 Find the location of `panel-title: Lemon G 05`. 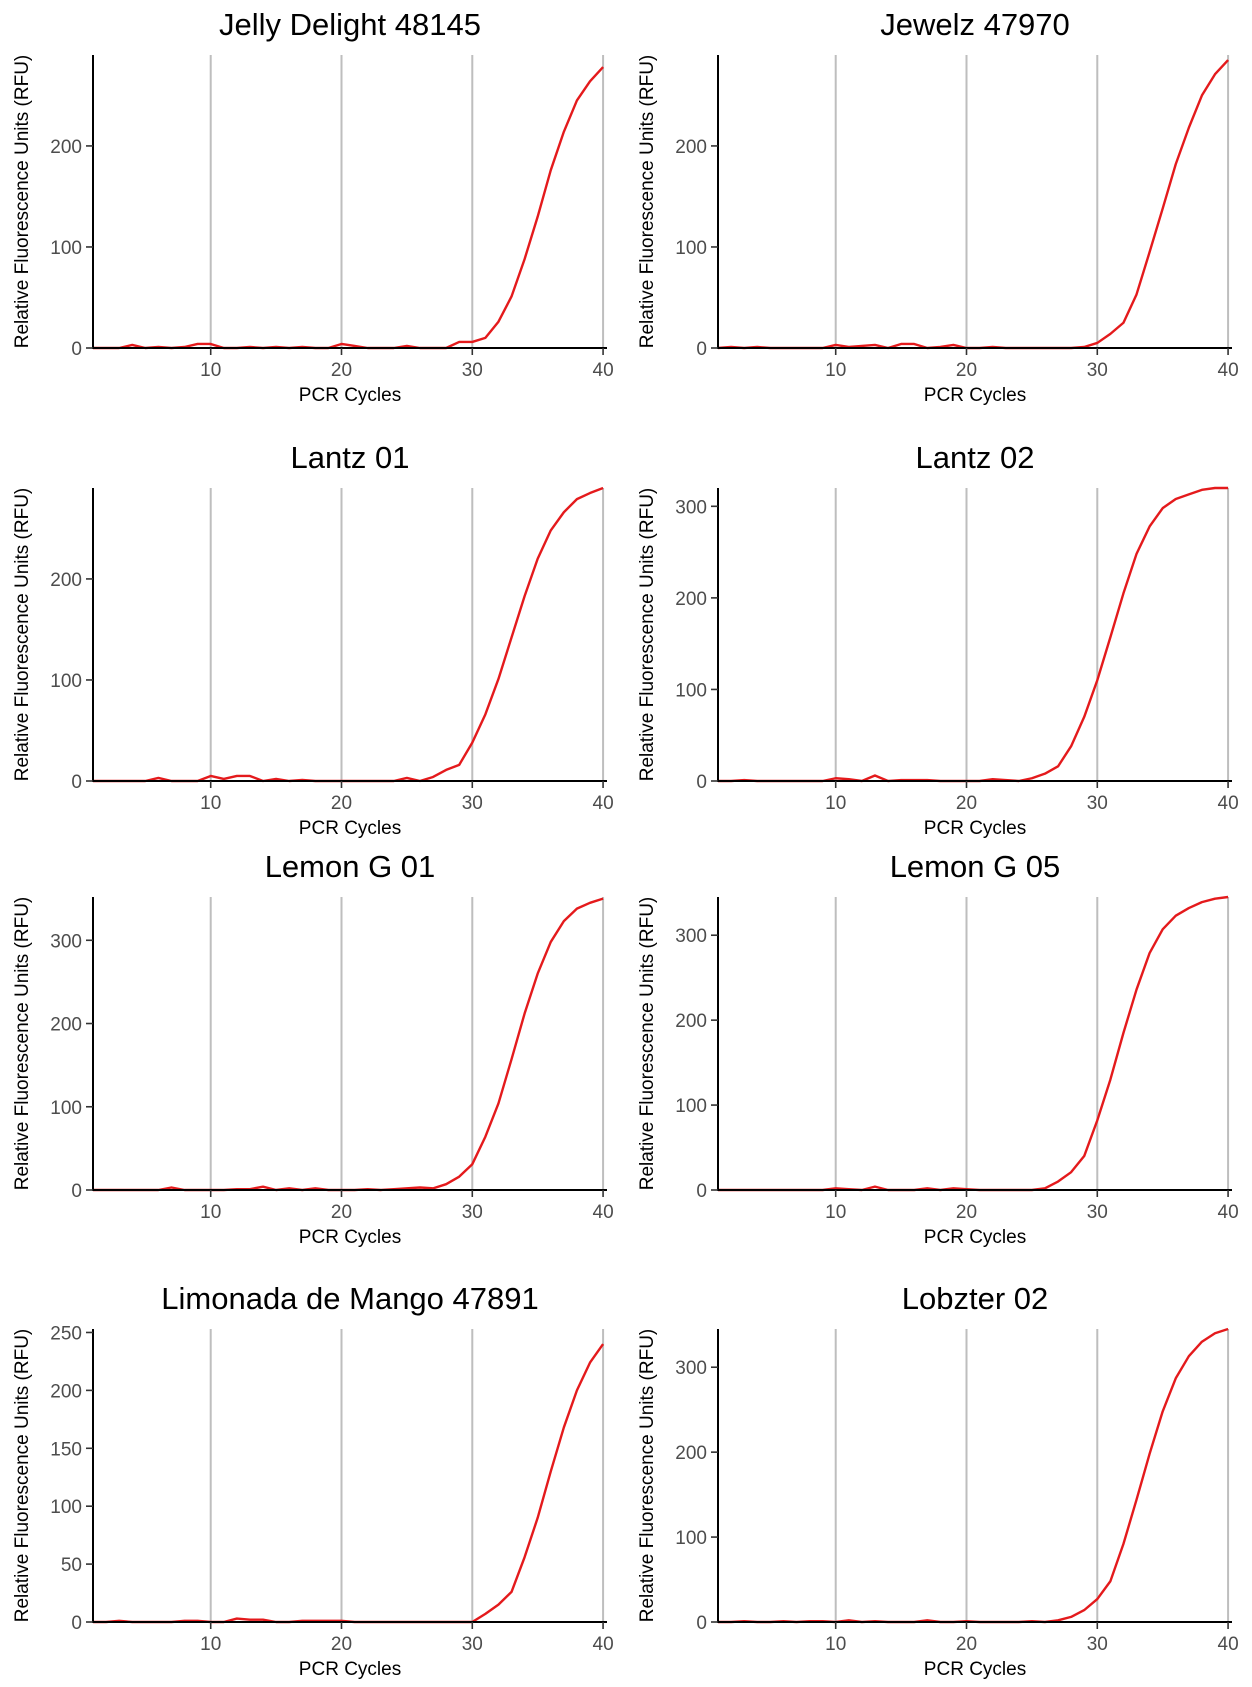

panel-title: Lemon G 05 is located at coordinates (975, 866).